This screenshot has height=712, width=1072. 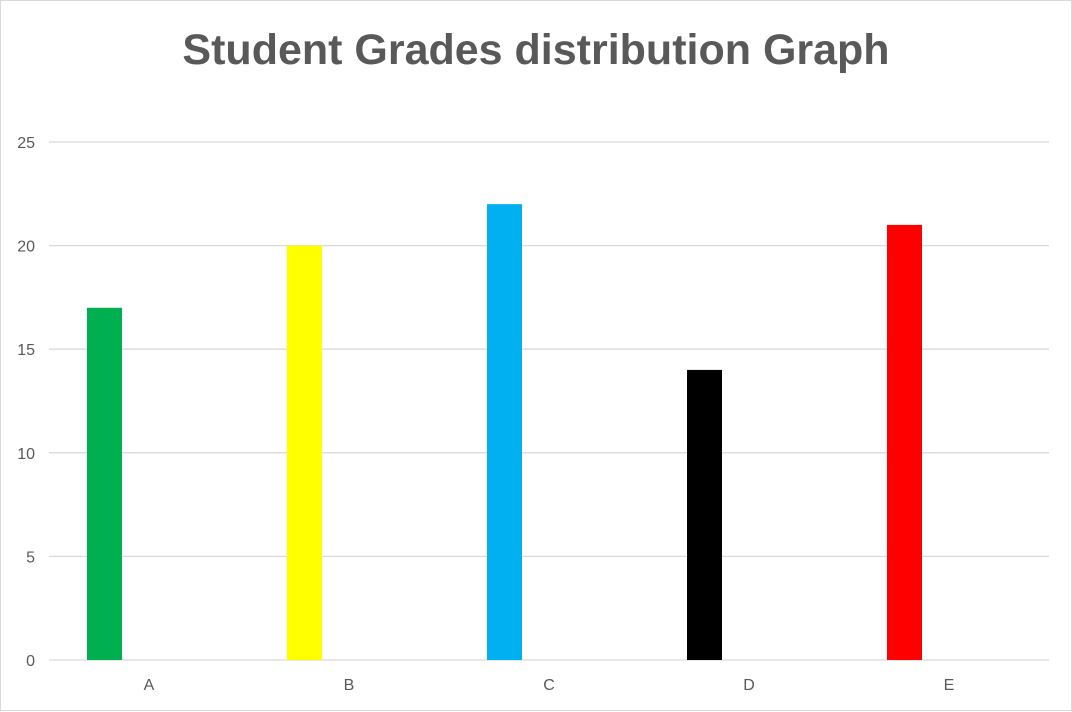 What do you see at coordinates (349, 685) in the screenshot?
I see `x-tick-label: B` at bounding box center [349, 685].